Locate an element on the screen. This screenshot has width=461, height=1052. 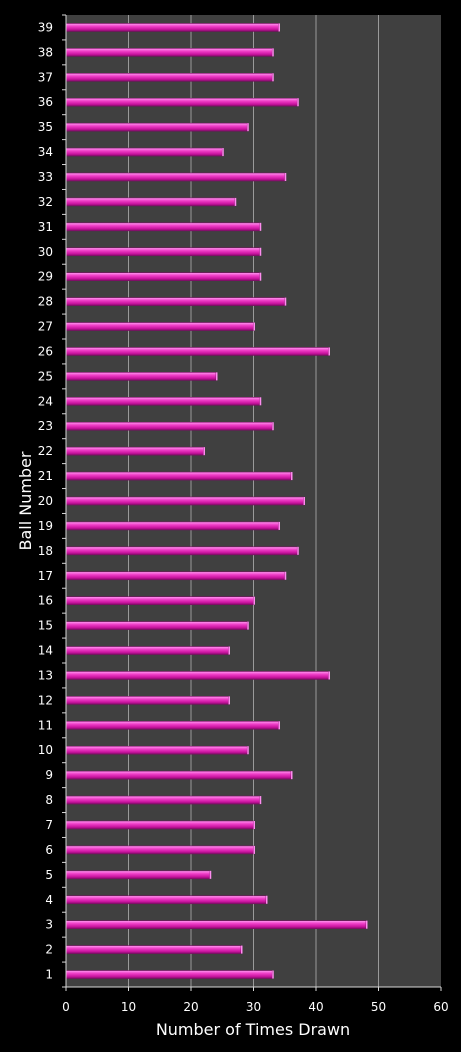
y-tick-label: 10 is located at coordinates (45, 750).